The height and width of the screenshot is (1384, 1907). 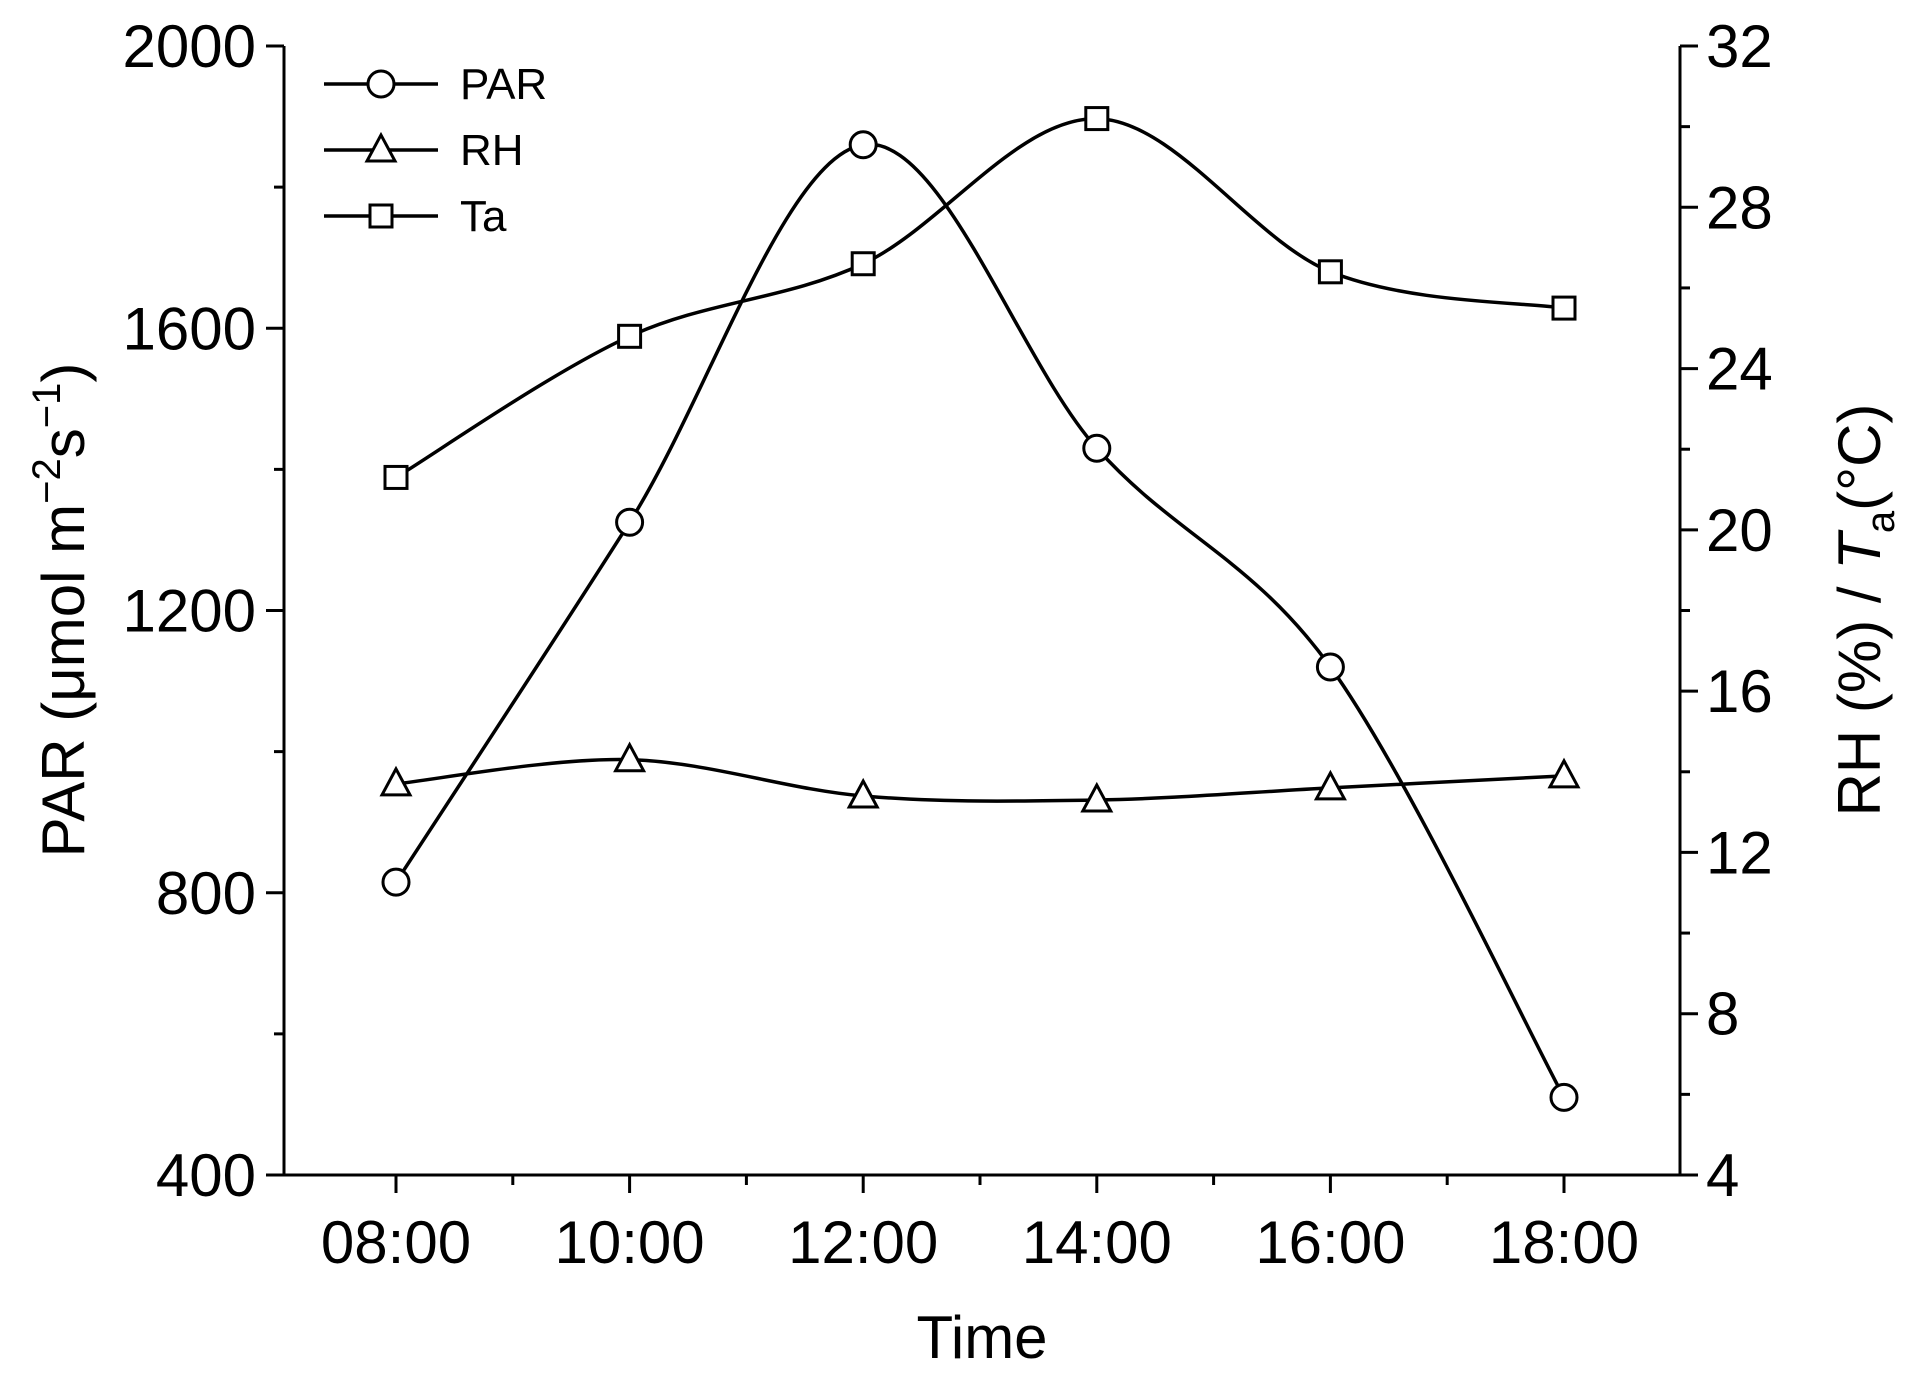 I want to click on left-y-axis-title: PAR (μmol m−2s−1), so click(x=61, y=610).